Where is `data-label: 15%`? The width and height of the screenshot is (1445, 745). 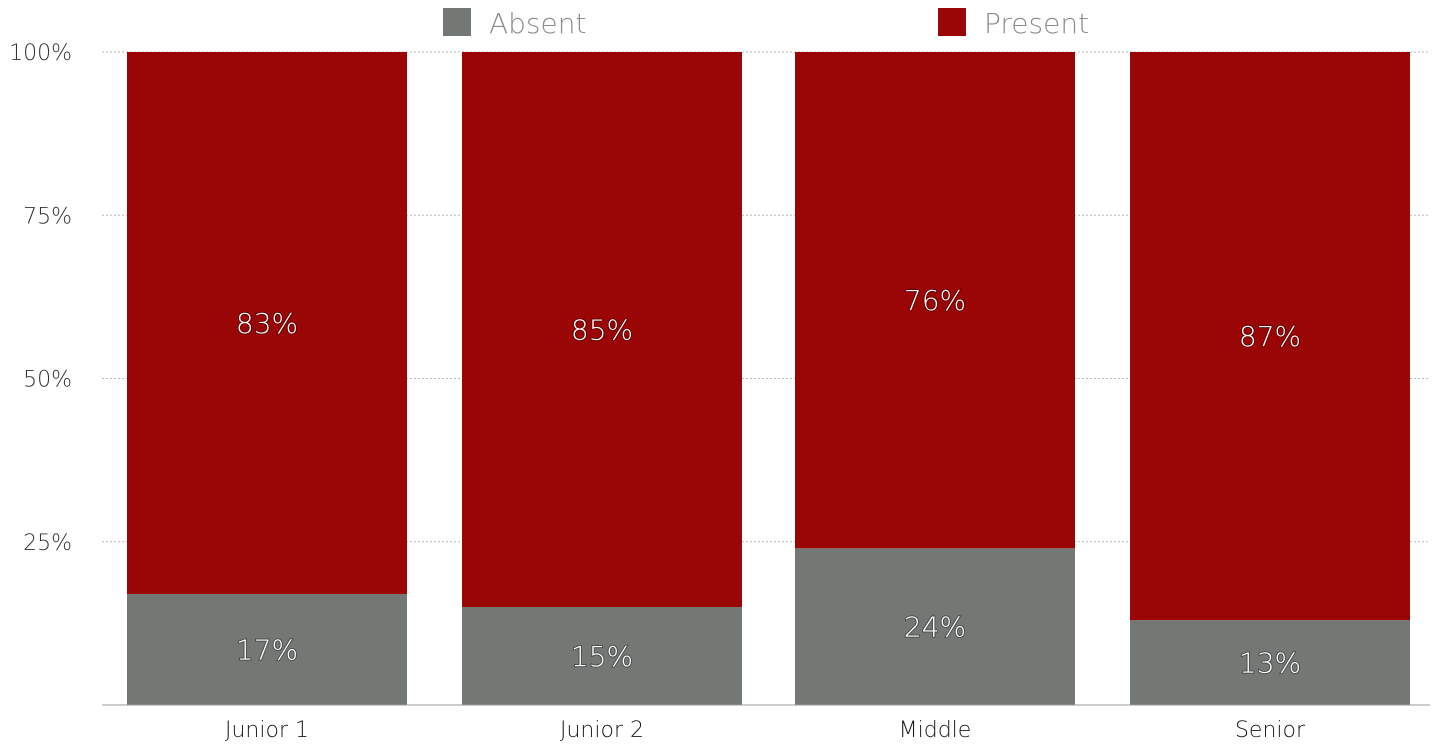 data-label: 15% is located at coordinates (602, 656).